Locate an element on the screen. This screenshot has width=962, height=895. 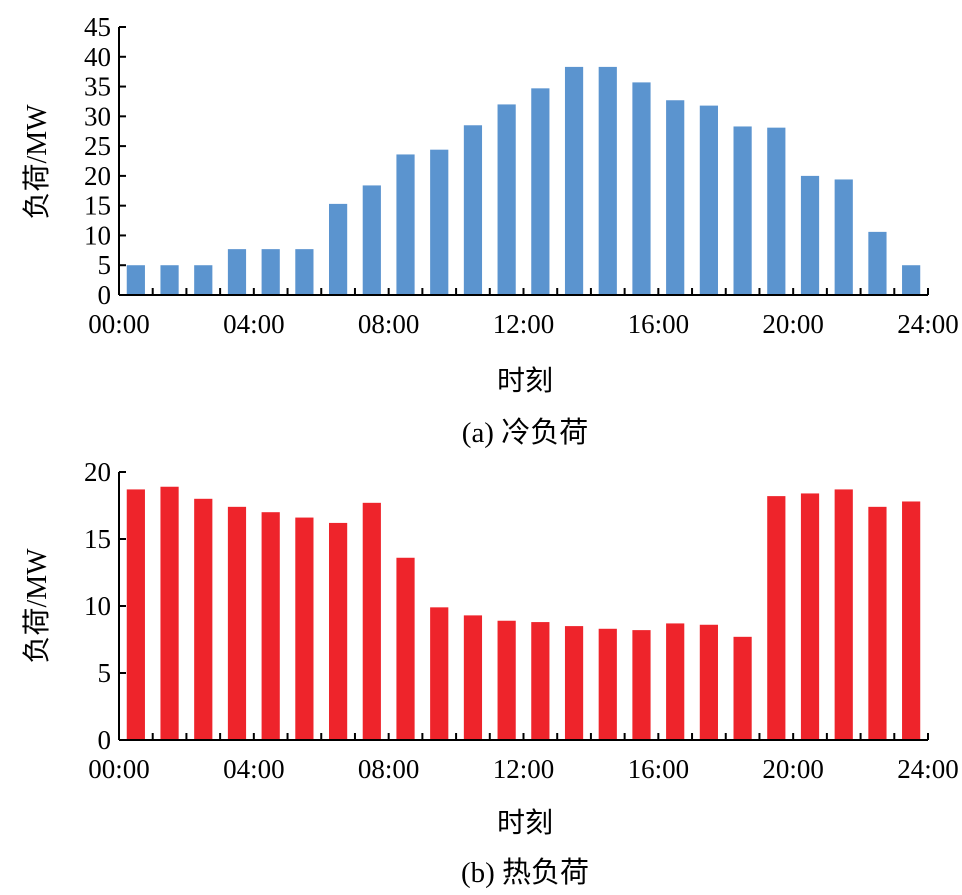
chart-caption: (a) 冷负荷 is located at coordinates (525, 432).